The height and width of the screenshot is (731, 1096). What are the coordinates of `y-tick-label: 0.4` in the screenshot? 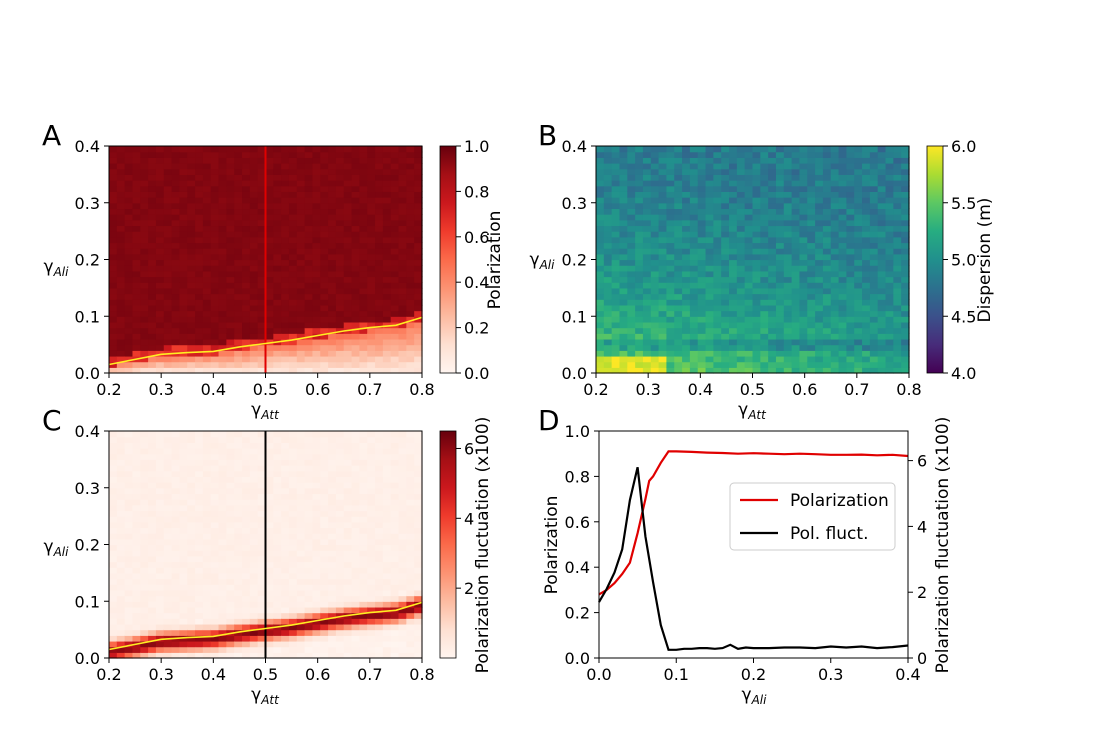 It's located at (87, 431).